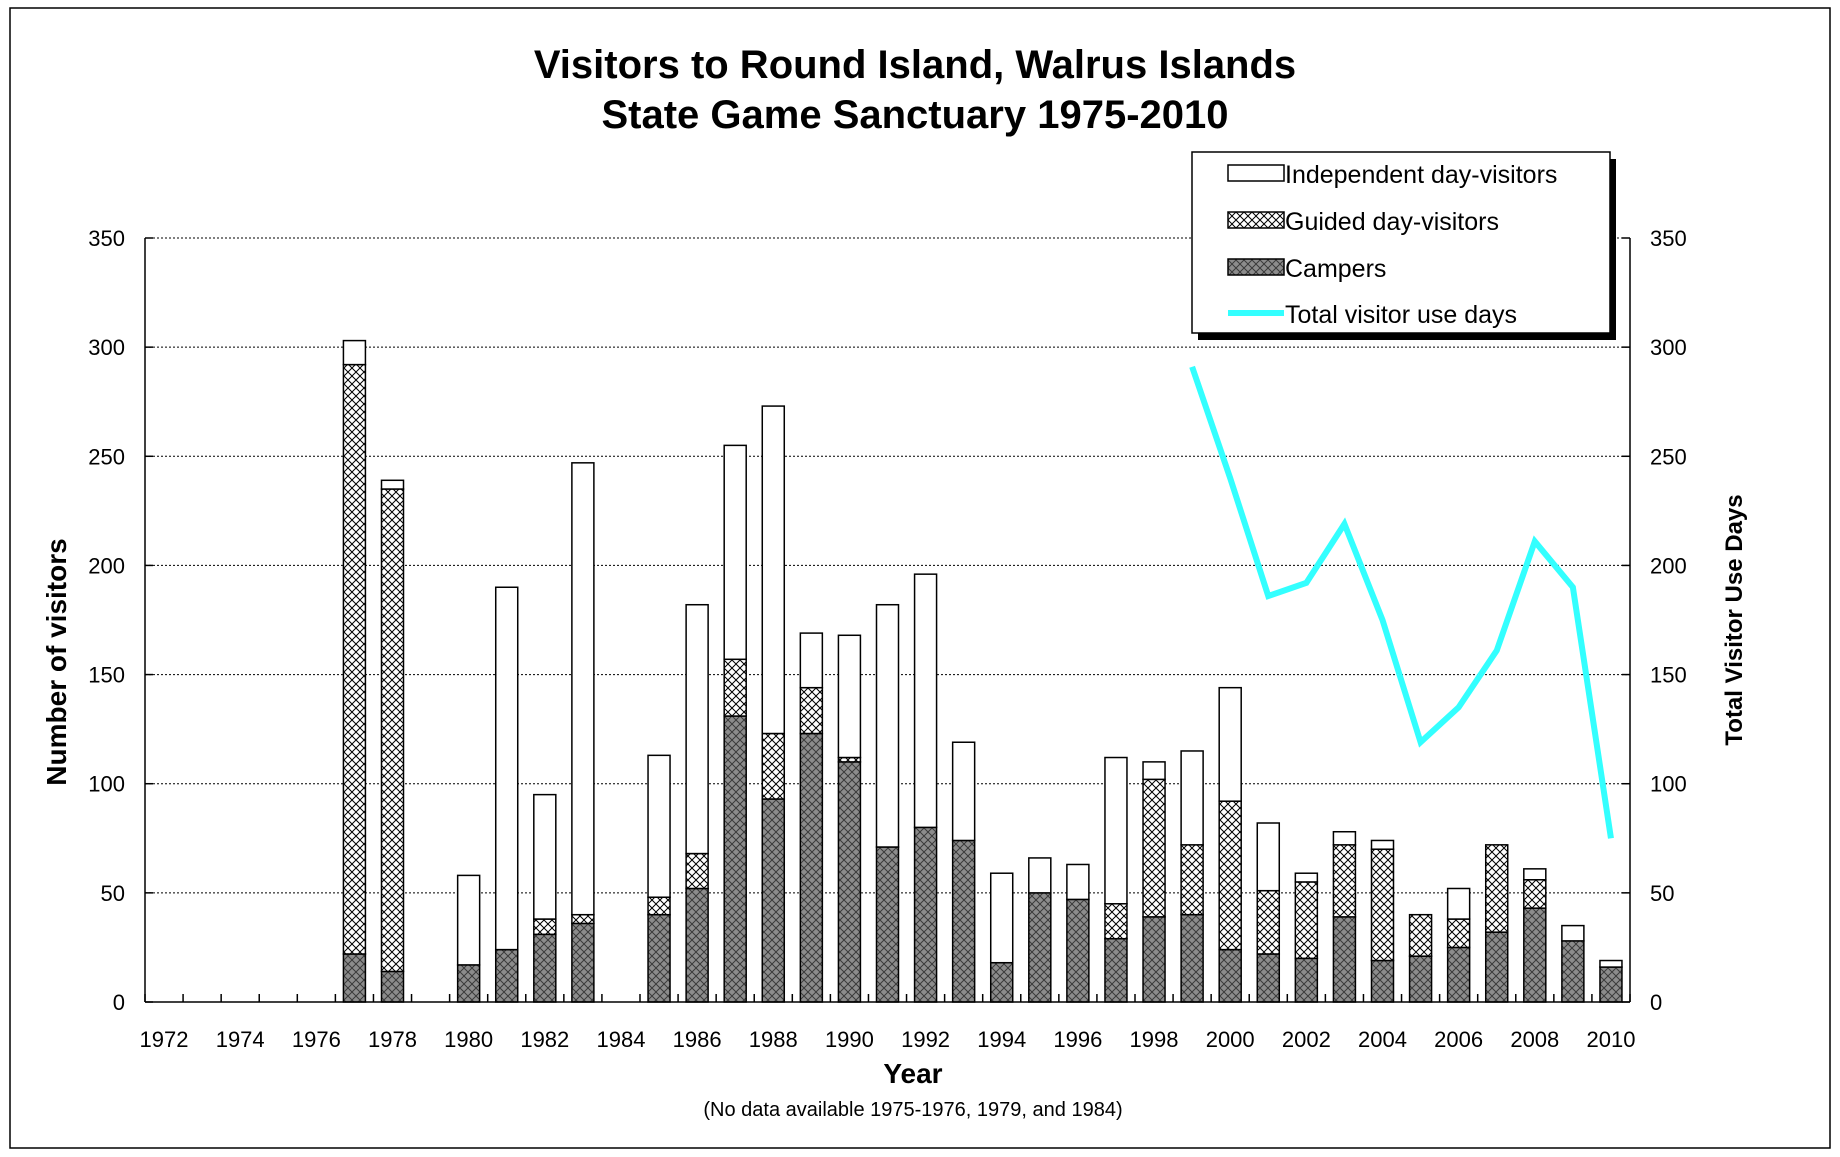 The height and width of the screenshot is (1157, 1840). Describe the element at coordinates (113, 893) in the screenshot. I see `y-tick-label: 50` at that location.